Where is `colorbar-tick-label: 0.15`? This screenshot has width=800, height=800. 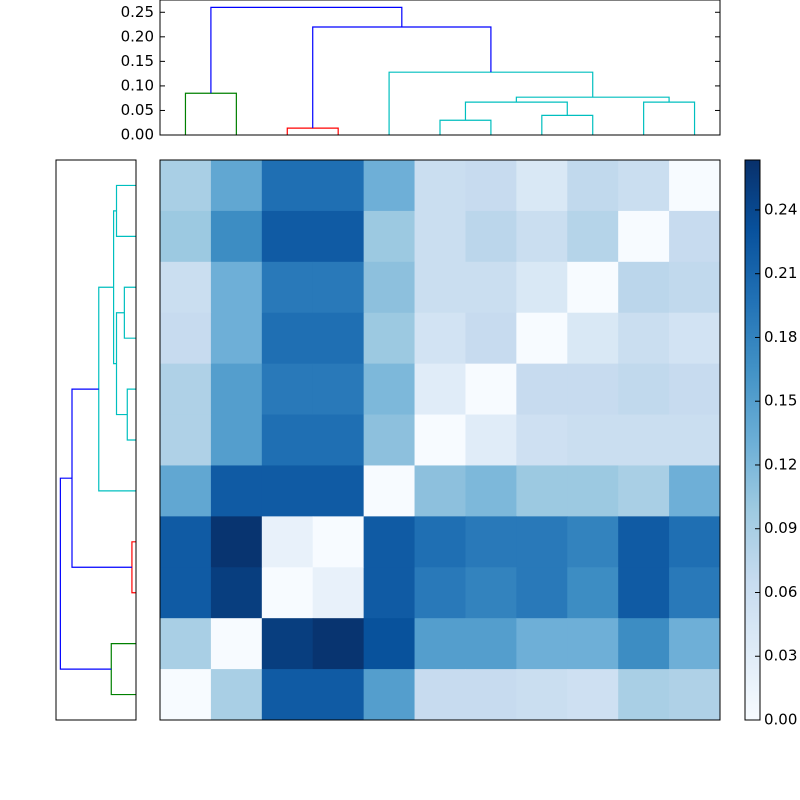
colorbar-tick-label: 0.15 is located at coordinates (780, 401).